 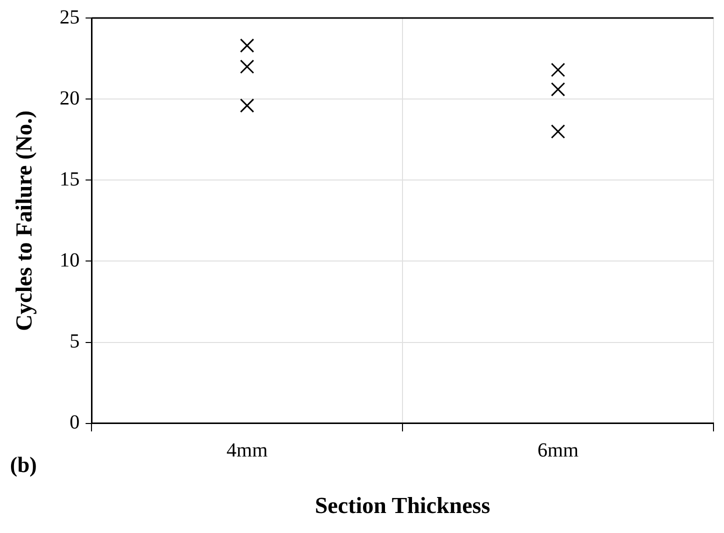 What do you see at coordinates (24, 220) in the screenshot?
I see `y-axis-title: Cycles to Failure (No.)` at bounding box center [24, 220].